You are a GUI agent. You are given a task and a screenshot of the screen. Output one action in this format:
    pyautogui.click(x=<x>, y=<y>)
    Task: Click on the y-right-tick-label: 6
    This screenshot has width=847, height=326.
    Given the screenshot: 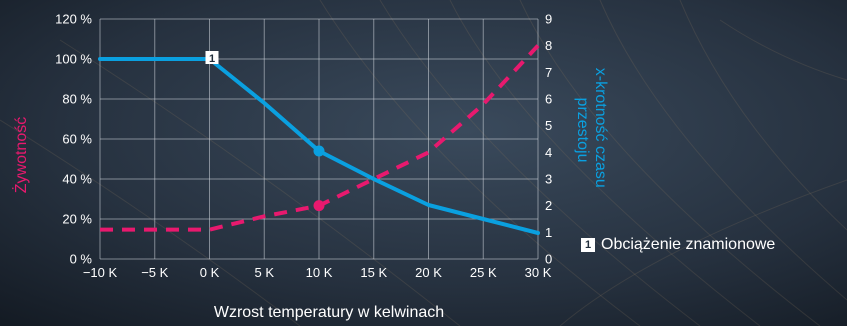 What is the action you would take?
    pyautogui.click(x=548, y=99)
    